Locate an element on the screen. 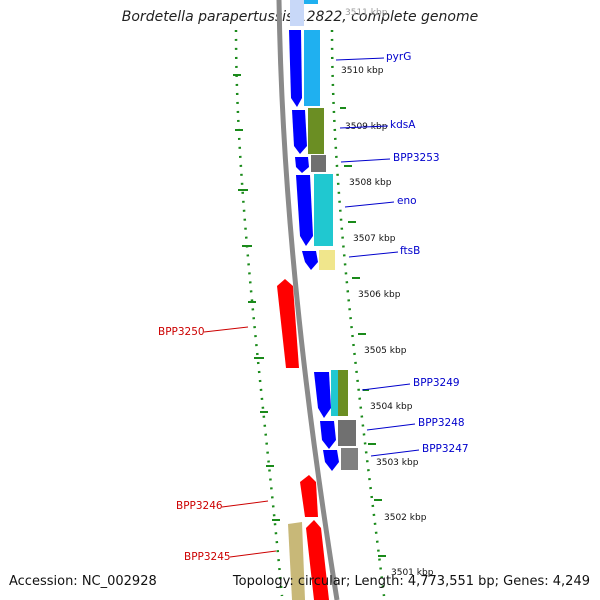 The image size is (600, 600). scale-label: 3501 kbp is located at coordinates (412, 573).